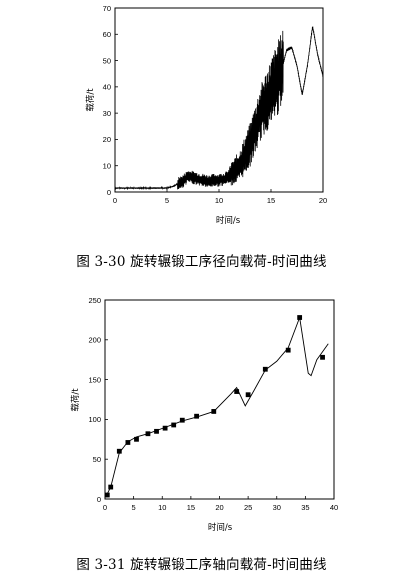 The width and height of the screenshot is (403, 584). Describe the element at coordinates (107, 139) in the screenshot. I see `chart1-ytick-label: 20` at that location.